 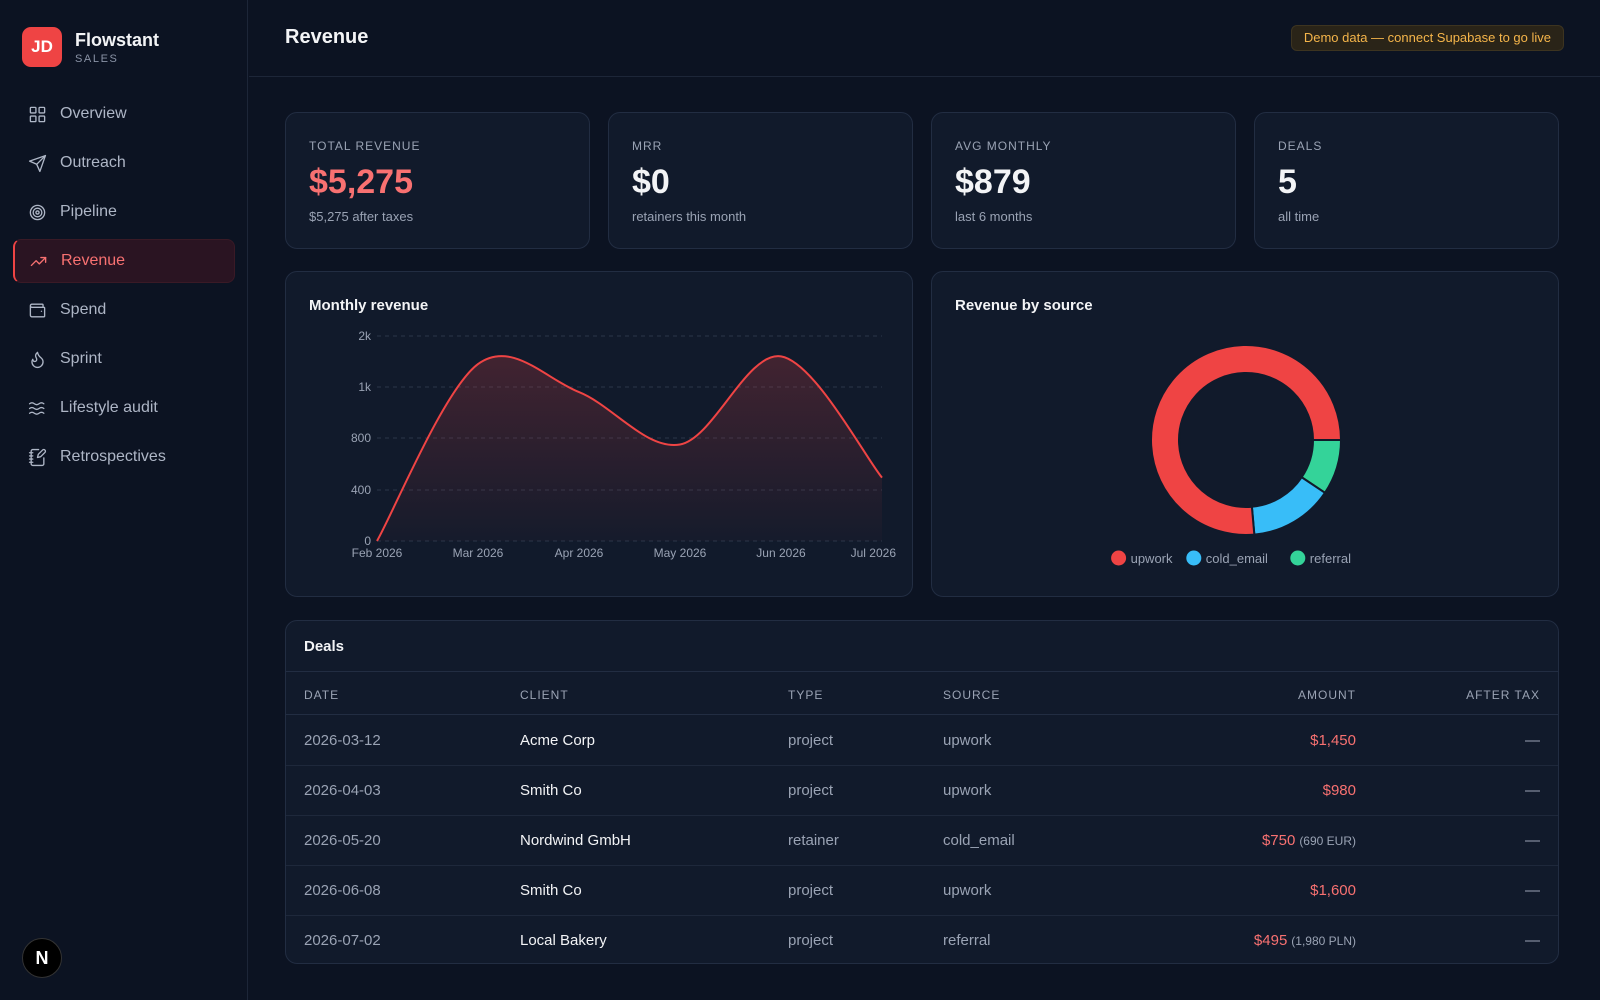 What do you see at coordinates (365, 146) in the screenshot?
I see `stat-label: TOTAL REVENUE` at bounding box center [365, 146].